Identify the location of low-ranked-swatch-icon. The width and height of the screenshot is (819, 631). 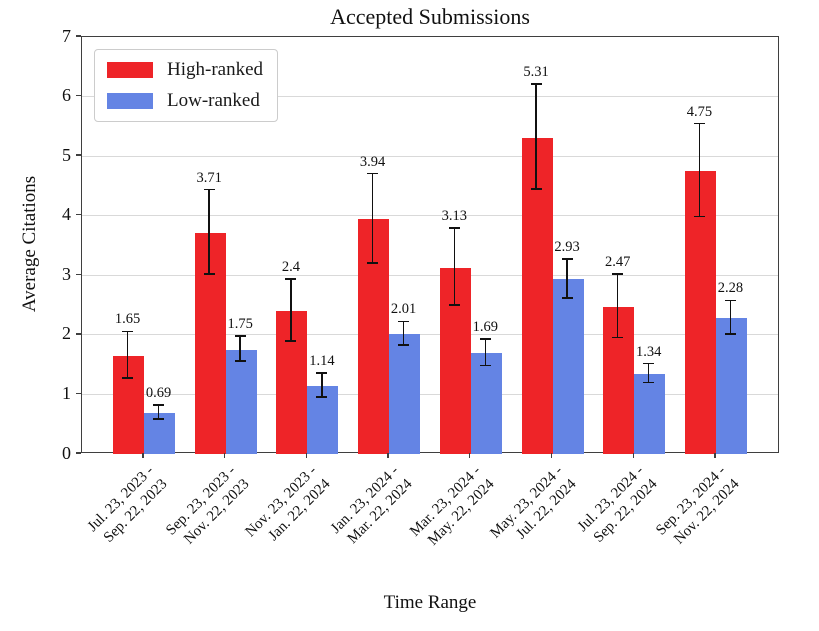
(130, 101).